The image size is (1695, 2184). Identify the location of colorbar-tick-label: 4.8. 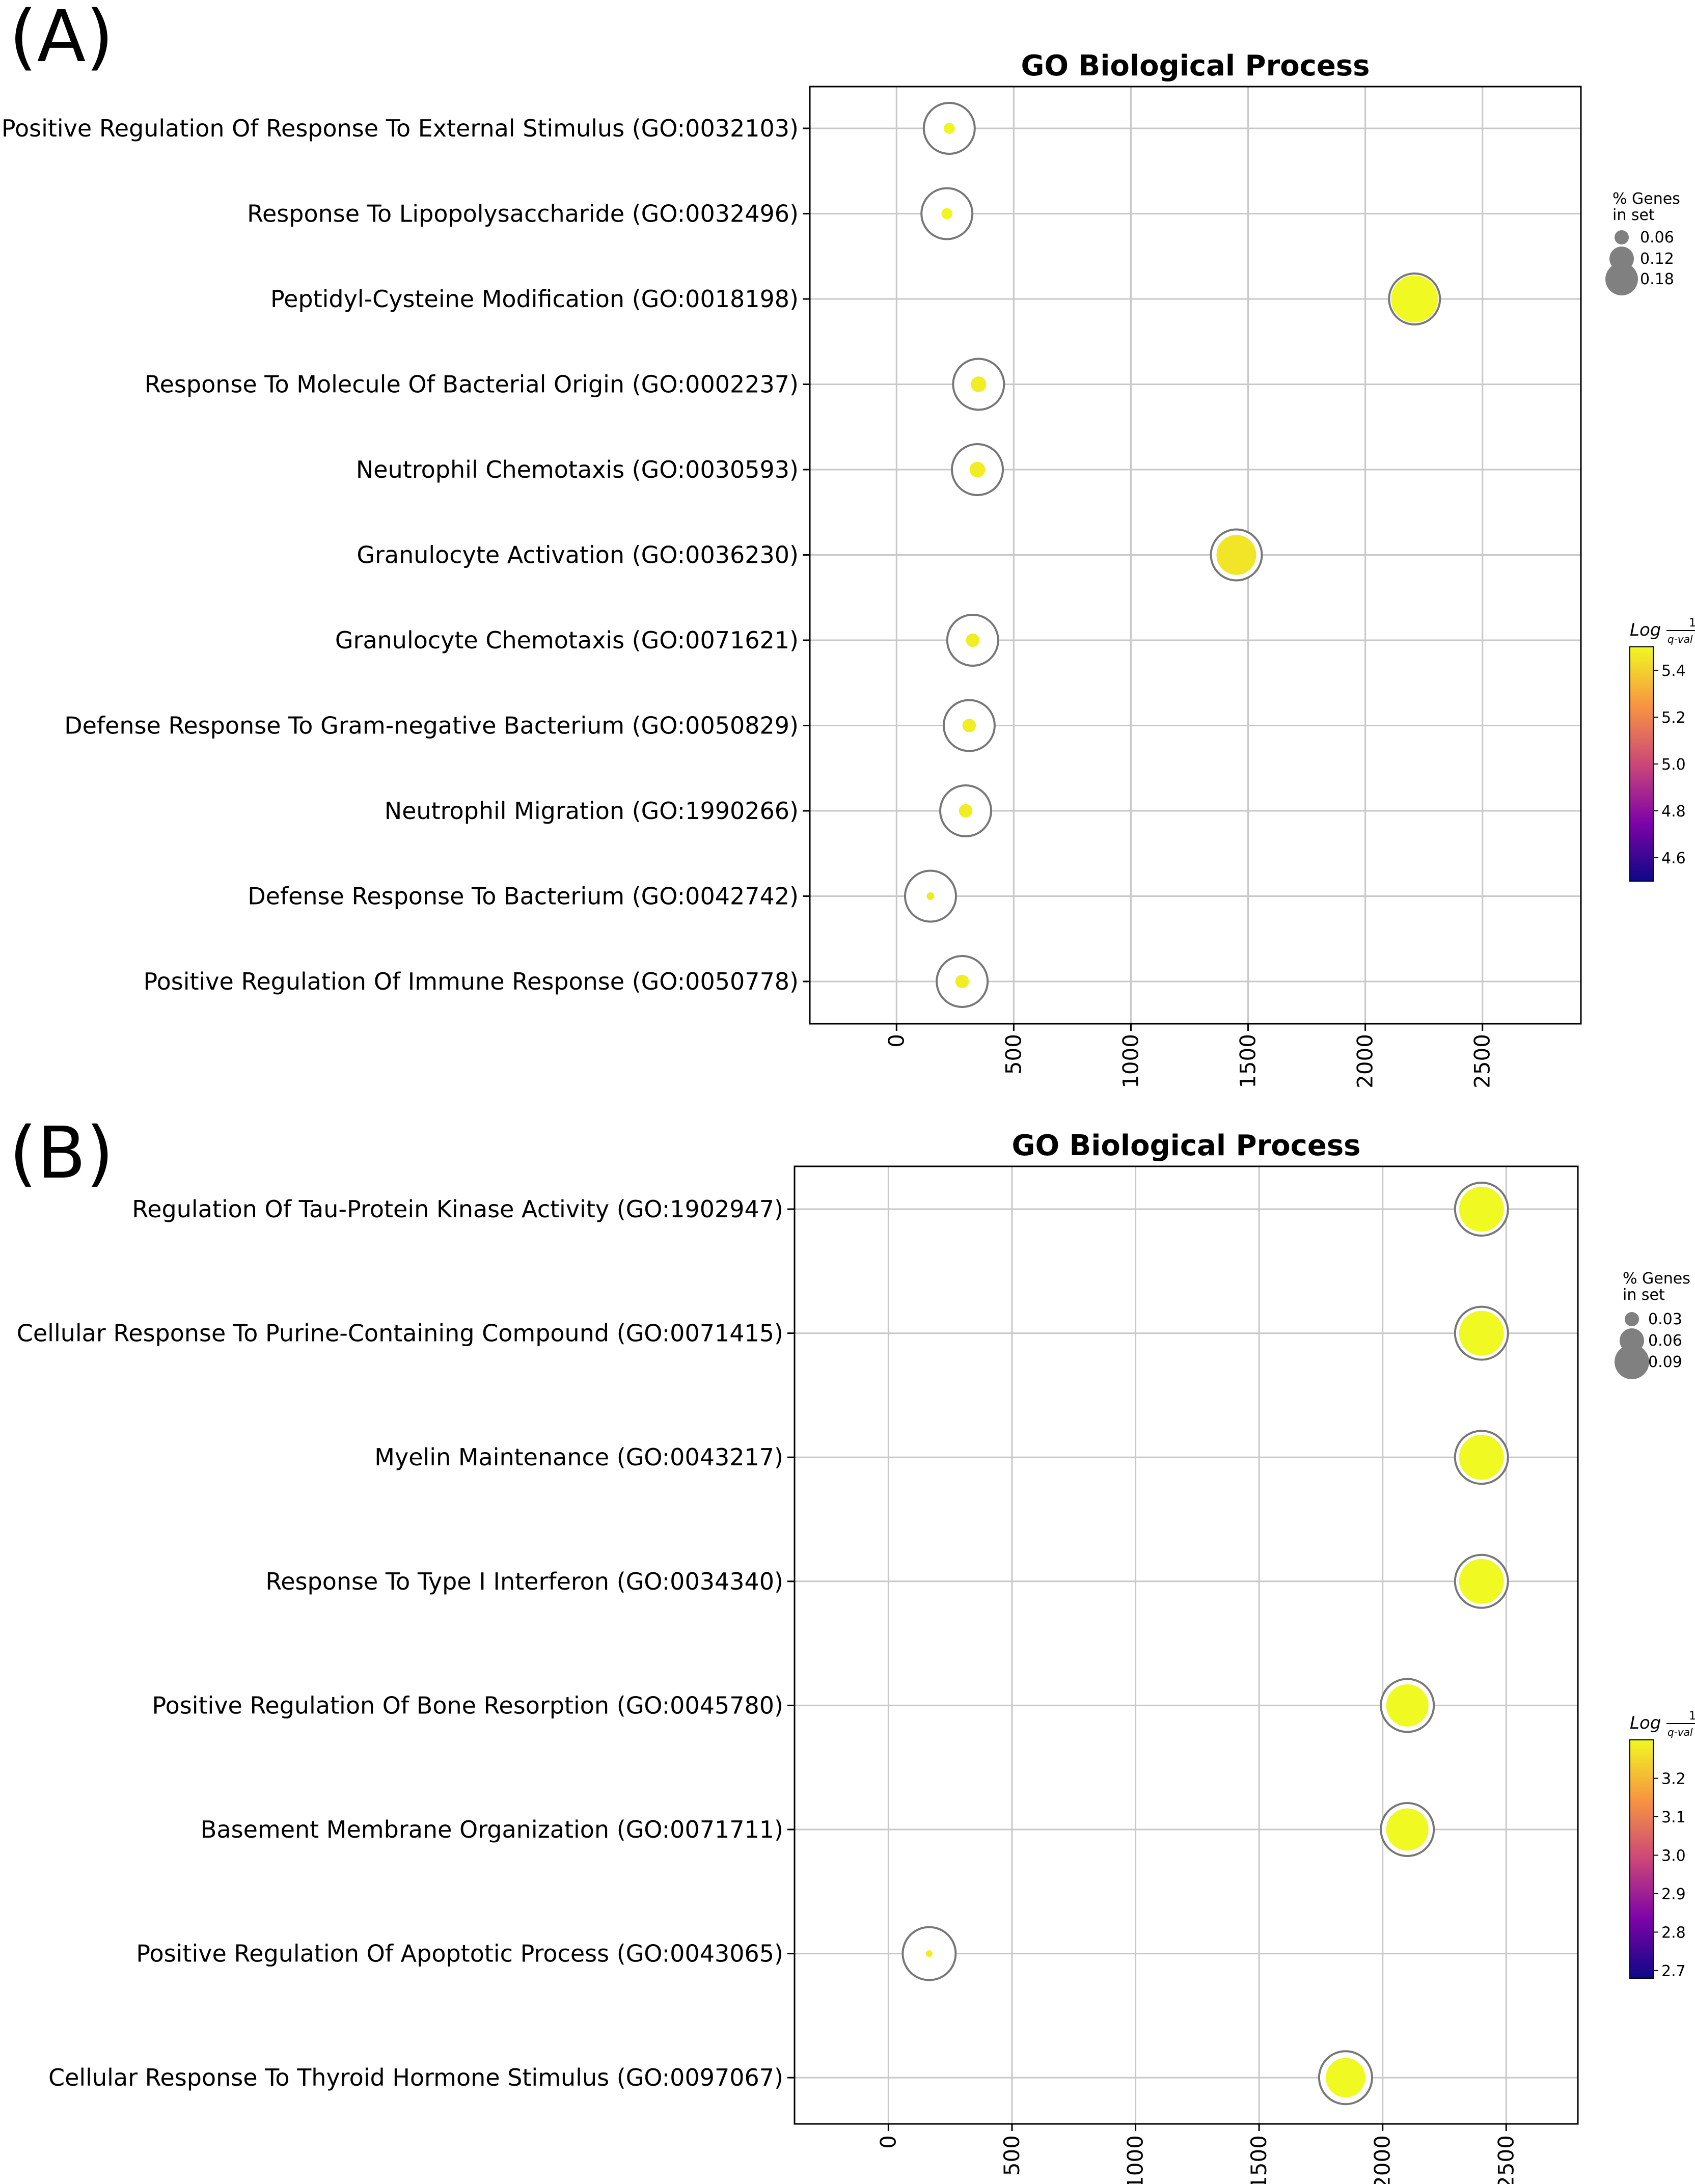
(1673, 812).